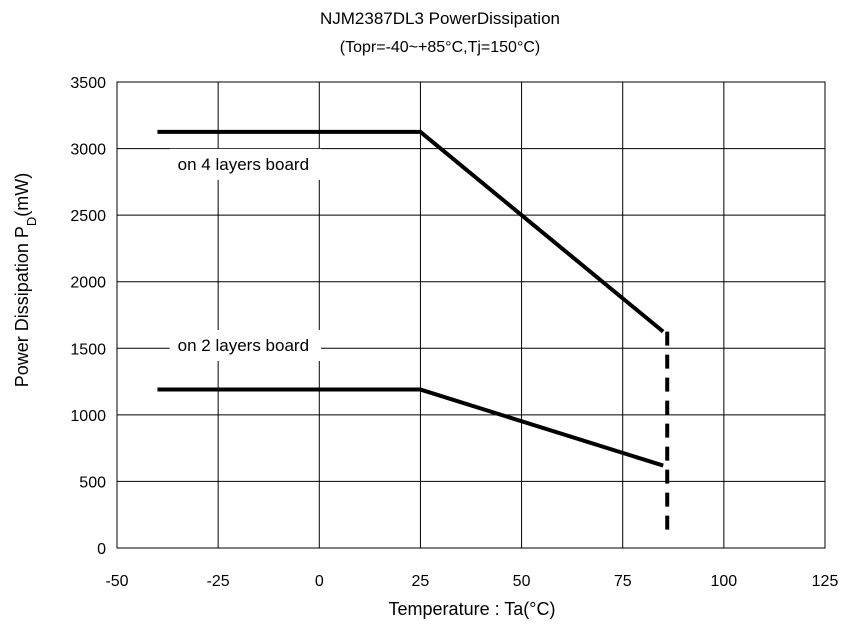 The image size is (846, 628). I want to click on x-tick-label: 75, so click(623, 581).